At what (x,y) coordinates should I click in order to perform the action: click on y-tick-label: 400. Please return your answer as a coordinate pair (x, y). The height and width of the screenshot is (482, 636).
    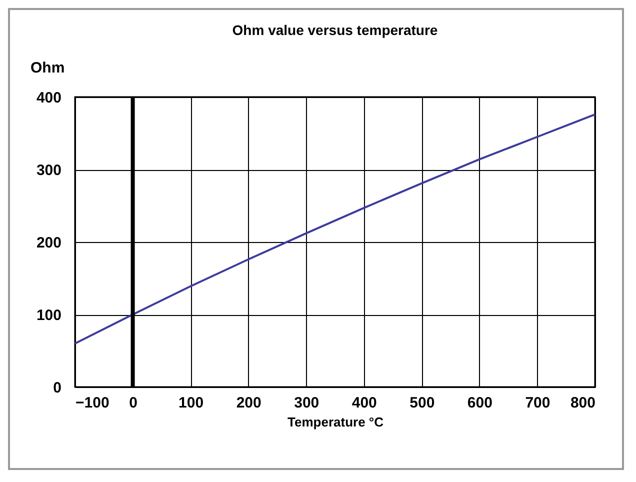
    Looking at the image, I should click on (49, 98).